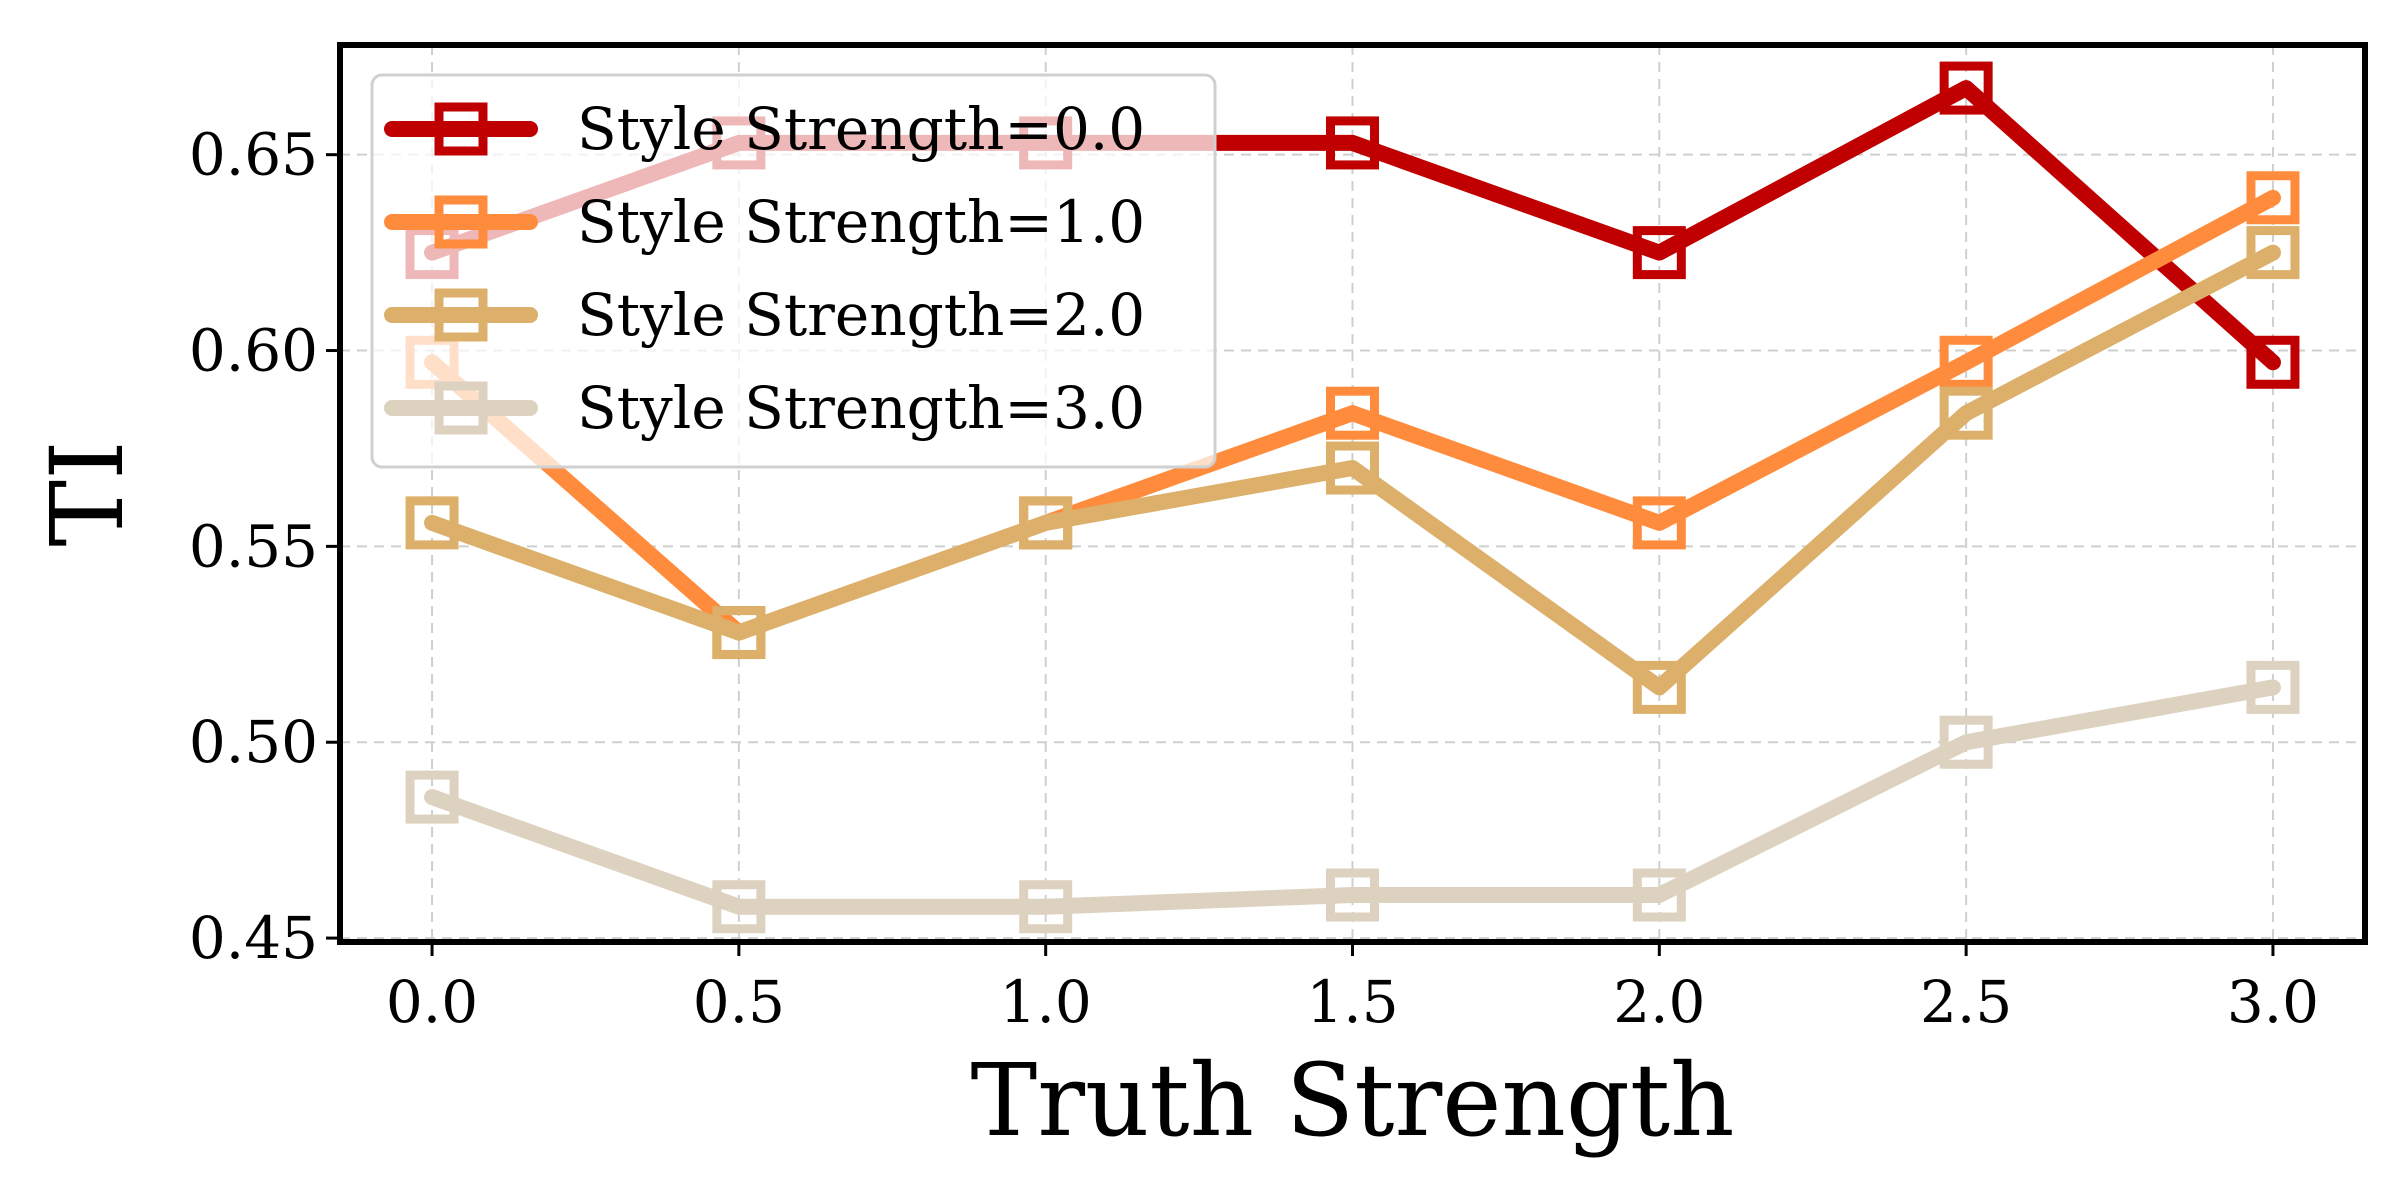 The height and width of the screenshot is (1200, 2400). What do you see at coordinates (1046, 1002) in the screenshot?
I see `x-tick-label: 1.0` at bounding box center [1046, 1002].